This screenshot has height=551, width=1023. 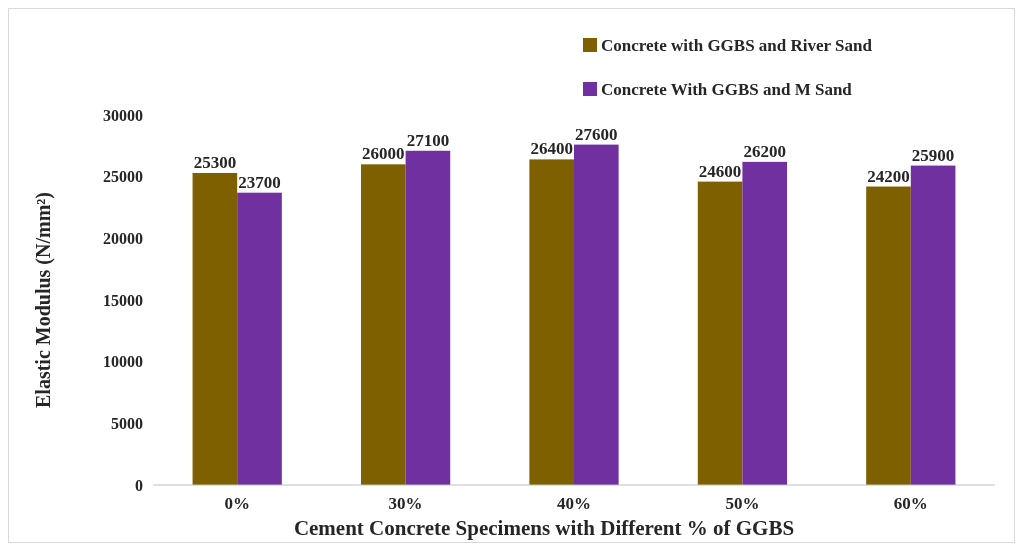 I want to click on data-label: 24200, so click(x=888, y=176).